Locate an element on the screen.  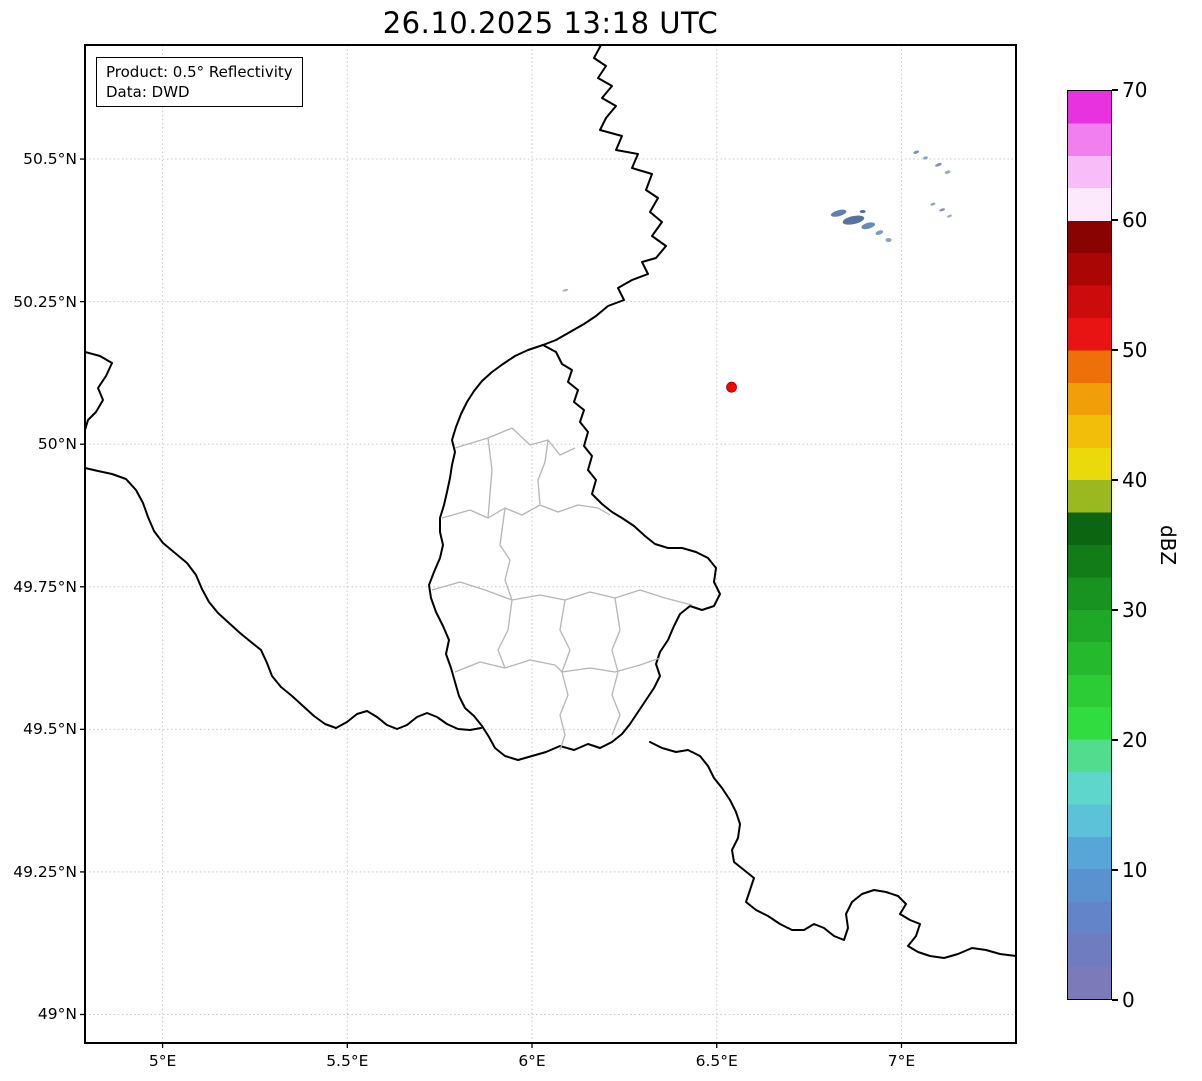
colorbar-label: dBZ is located at coordinates (1168, 545).